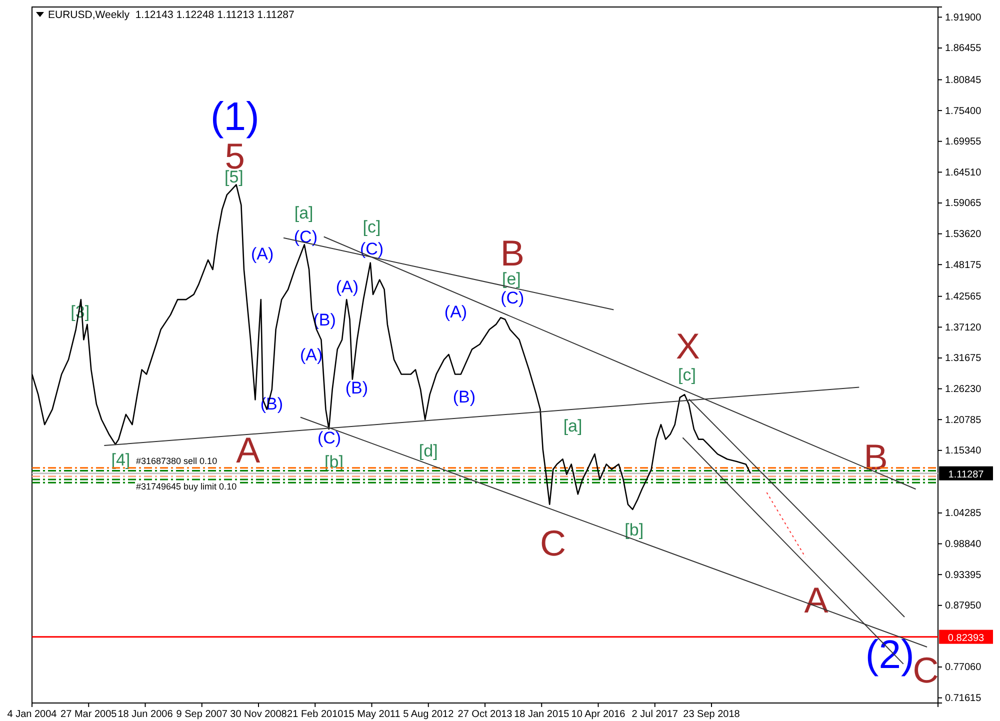 The image size is (1000, 721). Describe the element at coordinates (177, 461) in the screenshot. I see `ref-line-label: #31687380 sell 0.10` at that location.